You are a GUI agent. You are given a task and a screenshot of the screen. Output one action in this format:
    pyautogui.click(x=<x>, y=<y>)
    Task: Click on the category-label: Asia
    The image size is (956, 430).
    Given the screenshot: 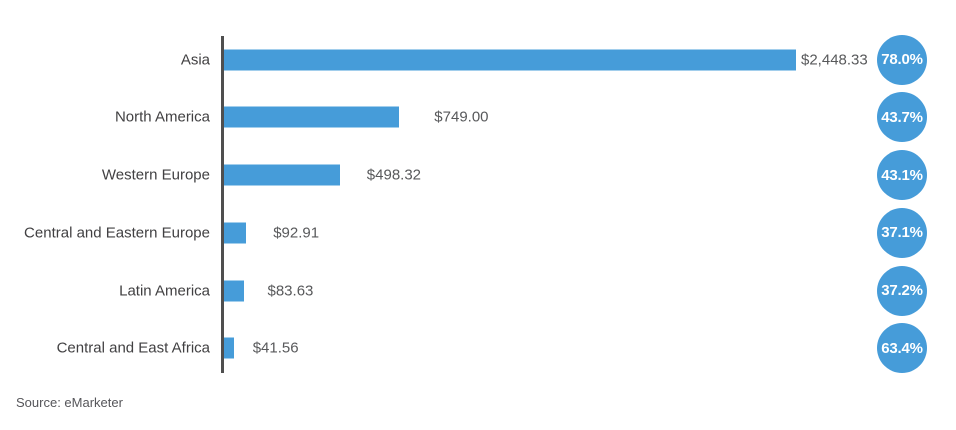 What is the action you would take?
    pyautogui.click(x=195, y=59)
    